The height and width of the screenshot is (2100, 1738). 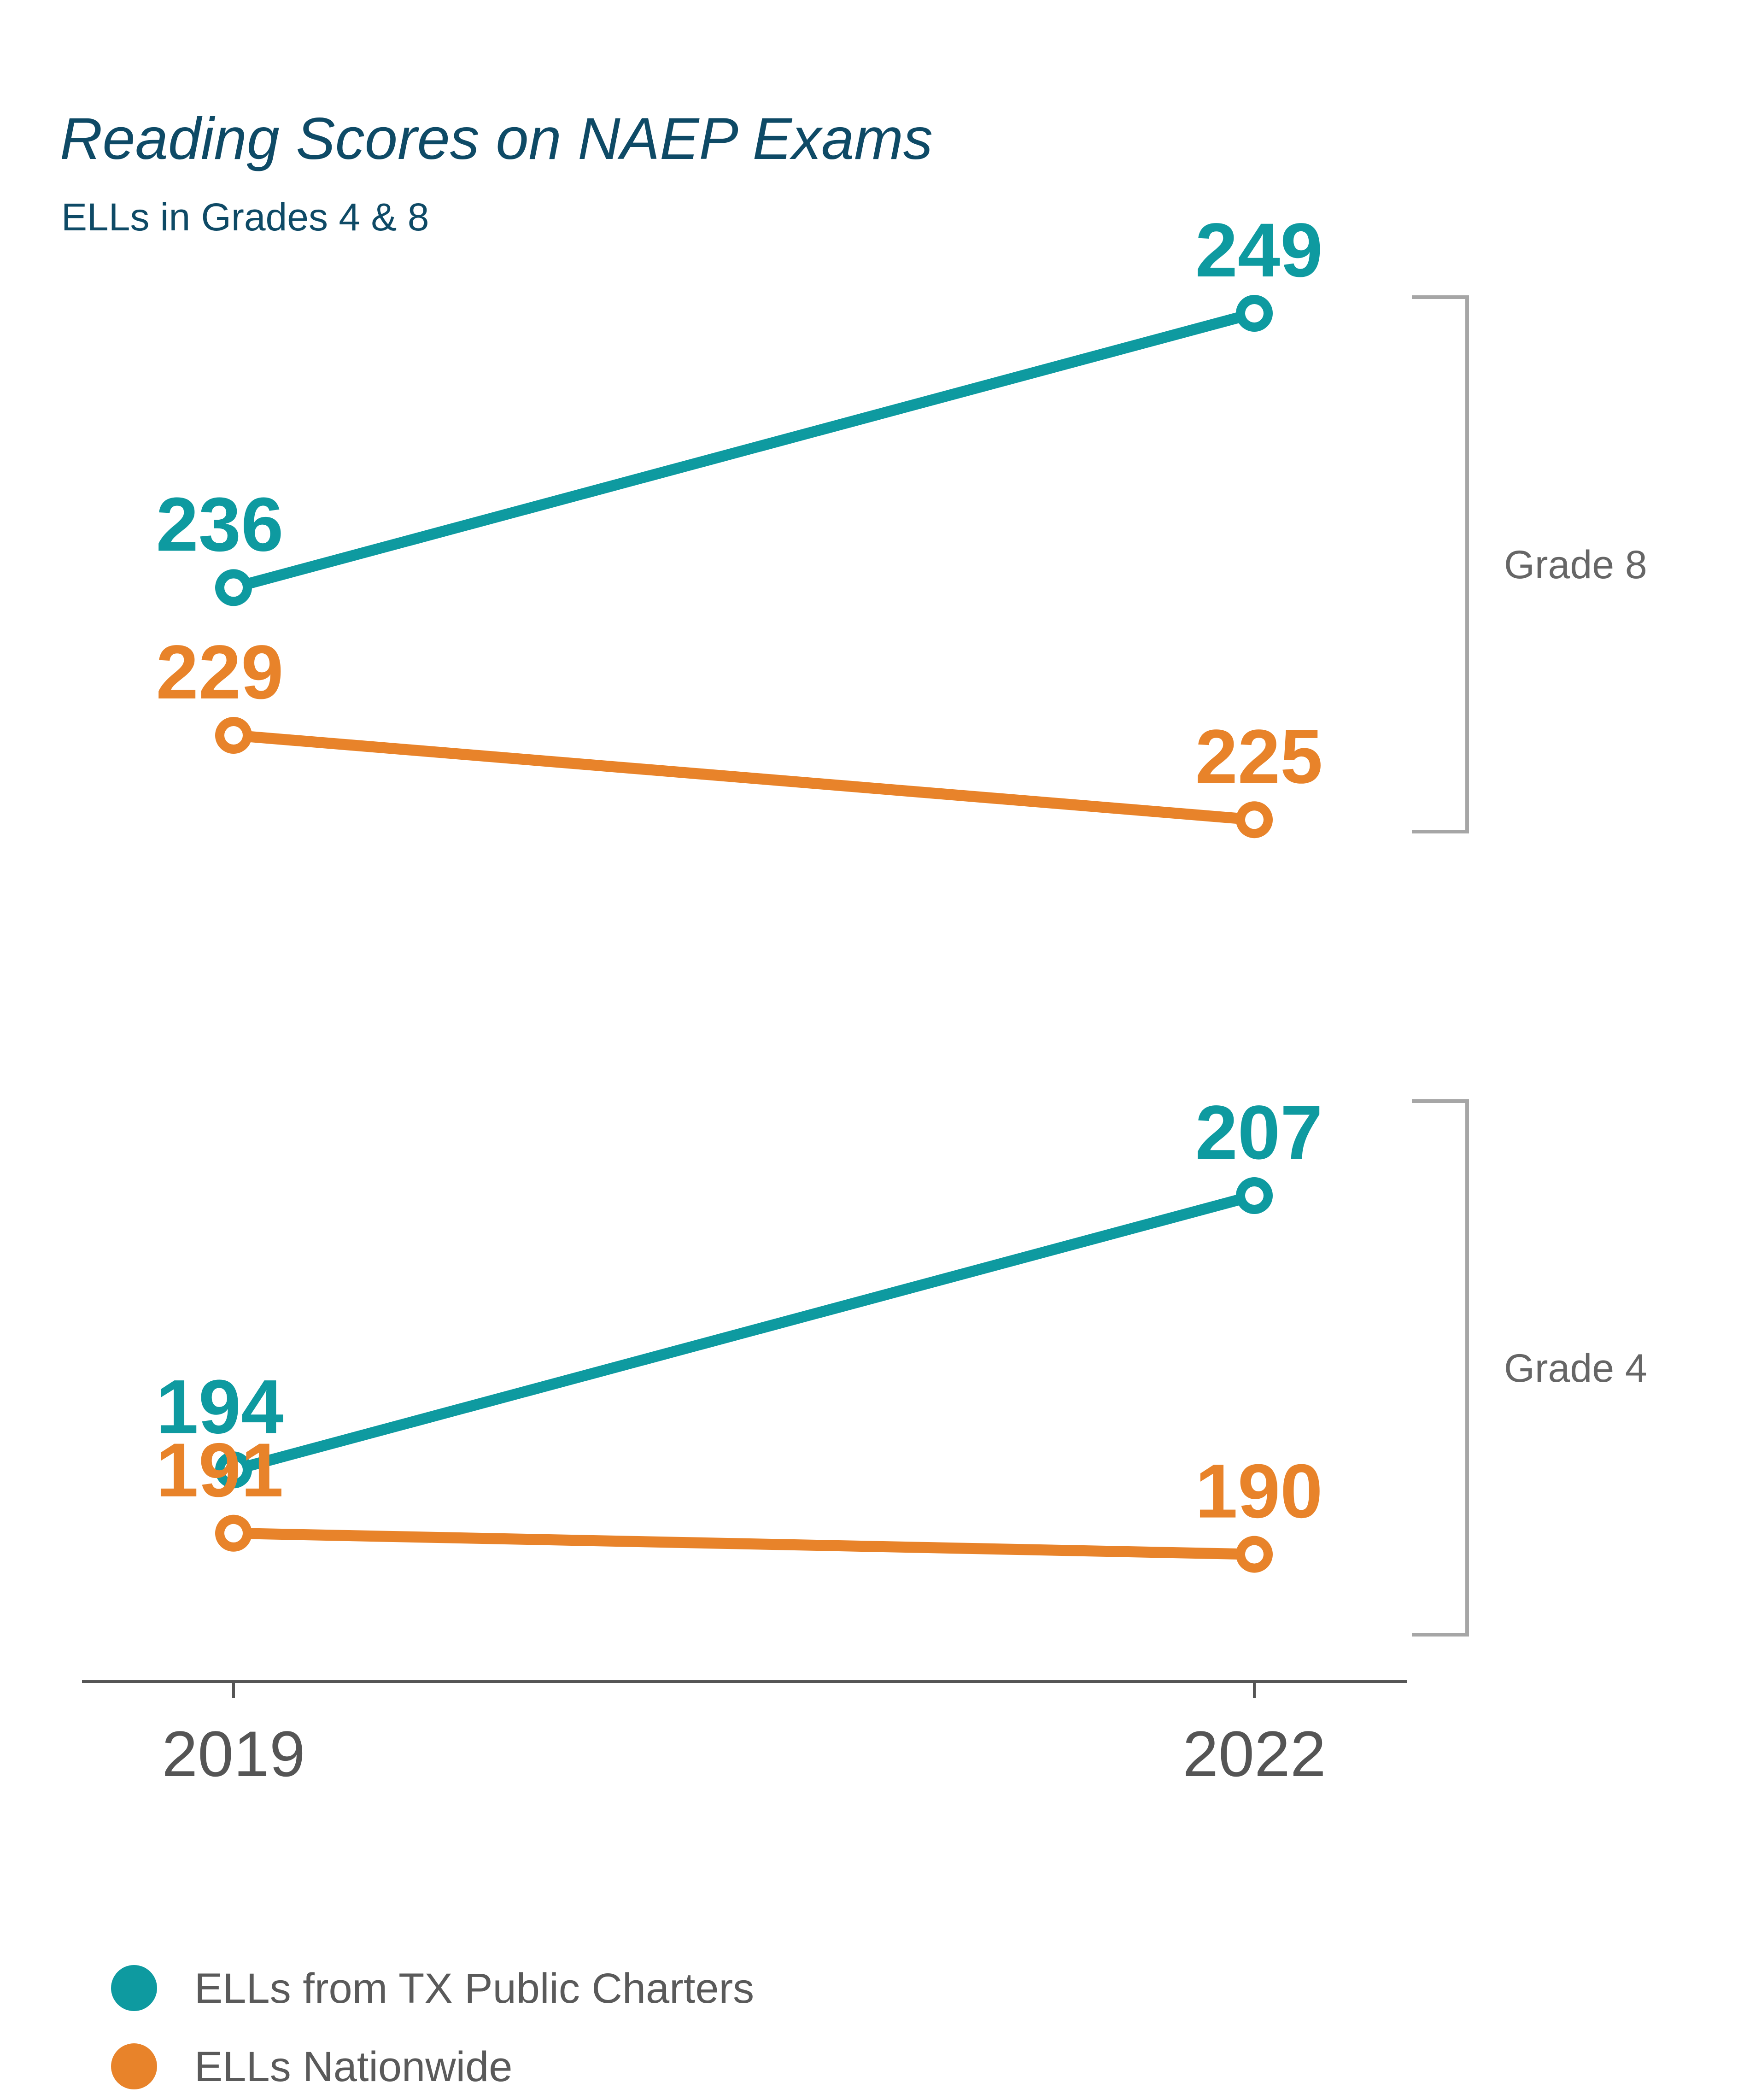 What do you see at coordinates (220, 673) in the screenshot?
I see `data-label: 229` at bounding box center [220, 673].